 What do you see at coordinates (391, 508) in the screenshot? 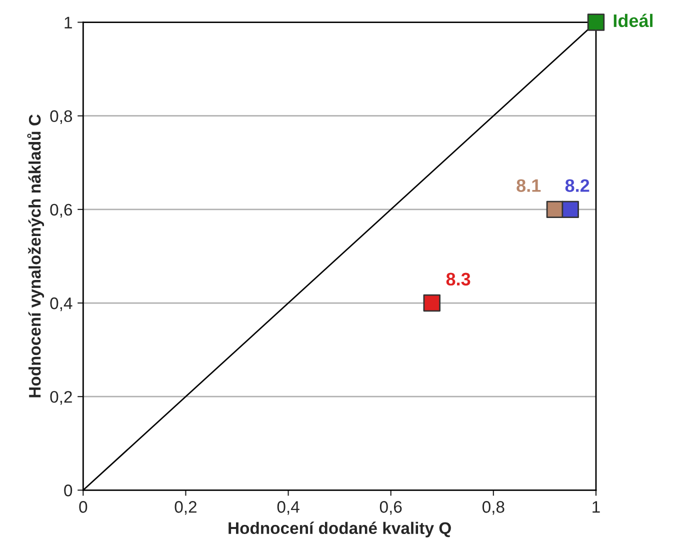
I see `x-tick-label: 0,6` at bounding box center [391, 508].